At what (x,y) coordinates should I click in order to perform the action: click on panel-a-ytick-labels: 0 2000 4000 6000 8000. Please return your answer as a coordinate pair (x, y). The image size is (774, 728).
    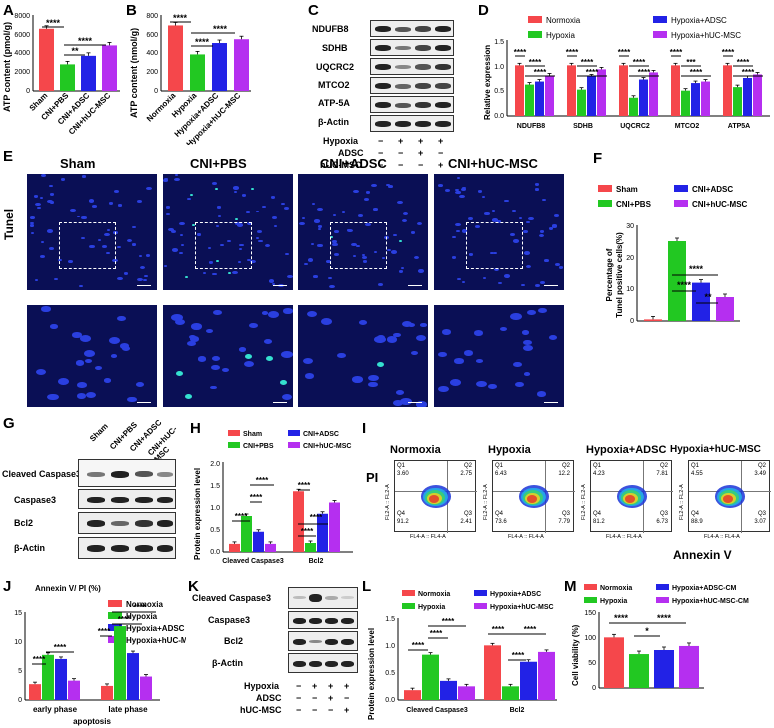
    Looking at the image, I should click on (22, 54).